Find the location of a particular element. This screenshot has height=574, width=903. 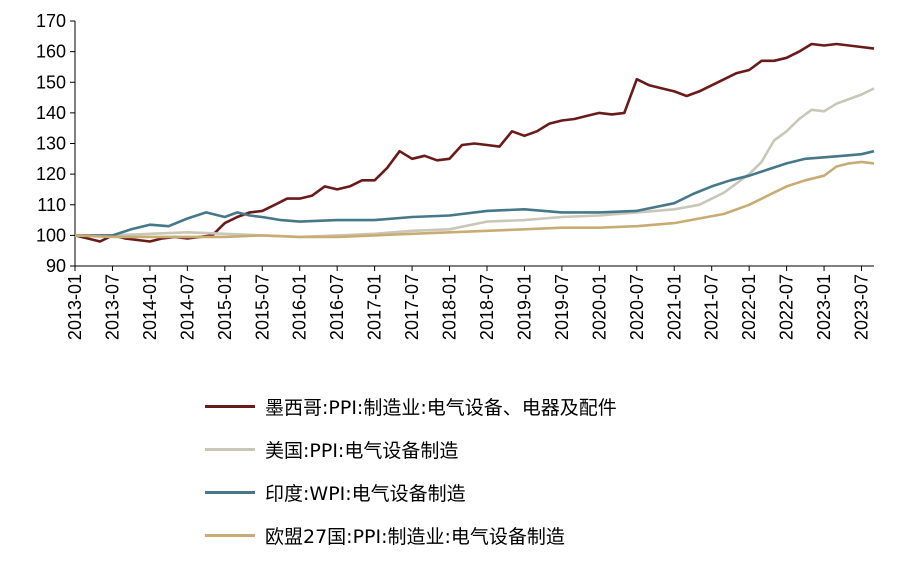

x-tick-label: 2023-01 is located at coordinates (824, 307).